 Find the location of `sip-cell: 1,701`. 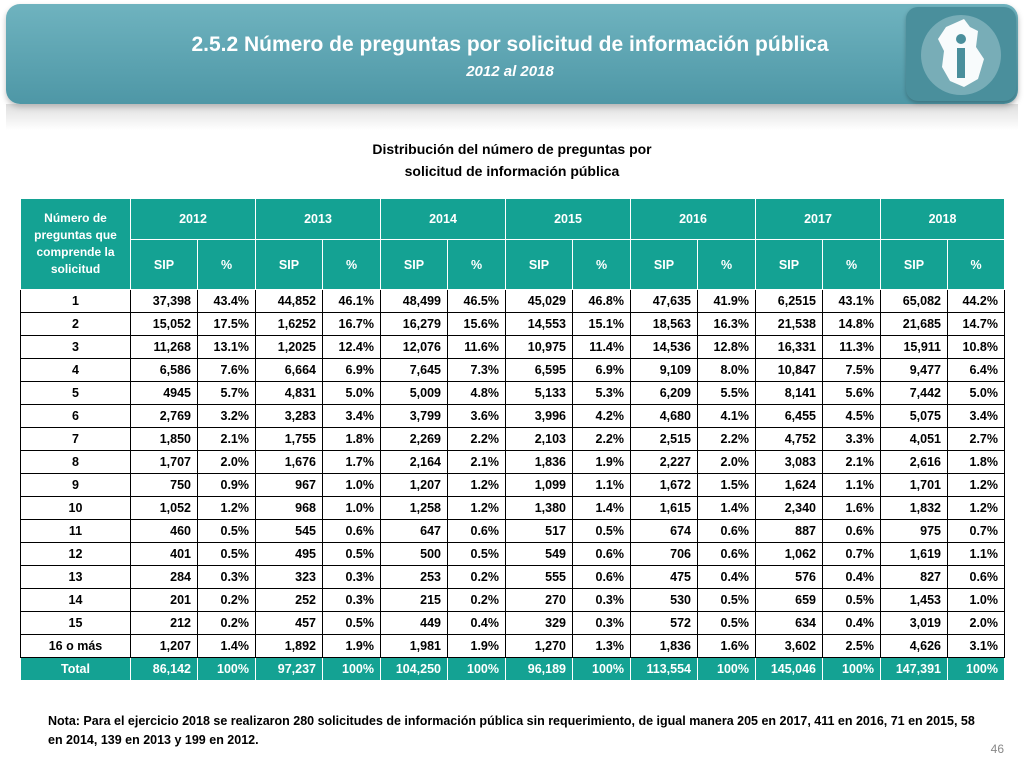

sip-cell: 1,701 is located at coordinates (914, 485).